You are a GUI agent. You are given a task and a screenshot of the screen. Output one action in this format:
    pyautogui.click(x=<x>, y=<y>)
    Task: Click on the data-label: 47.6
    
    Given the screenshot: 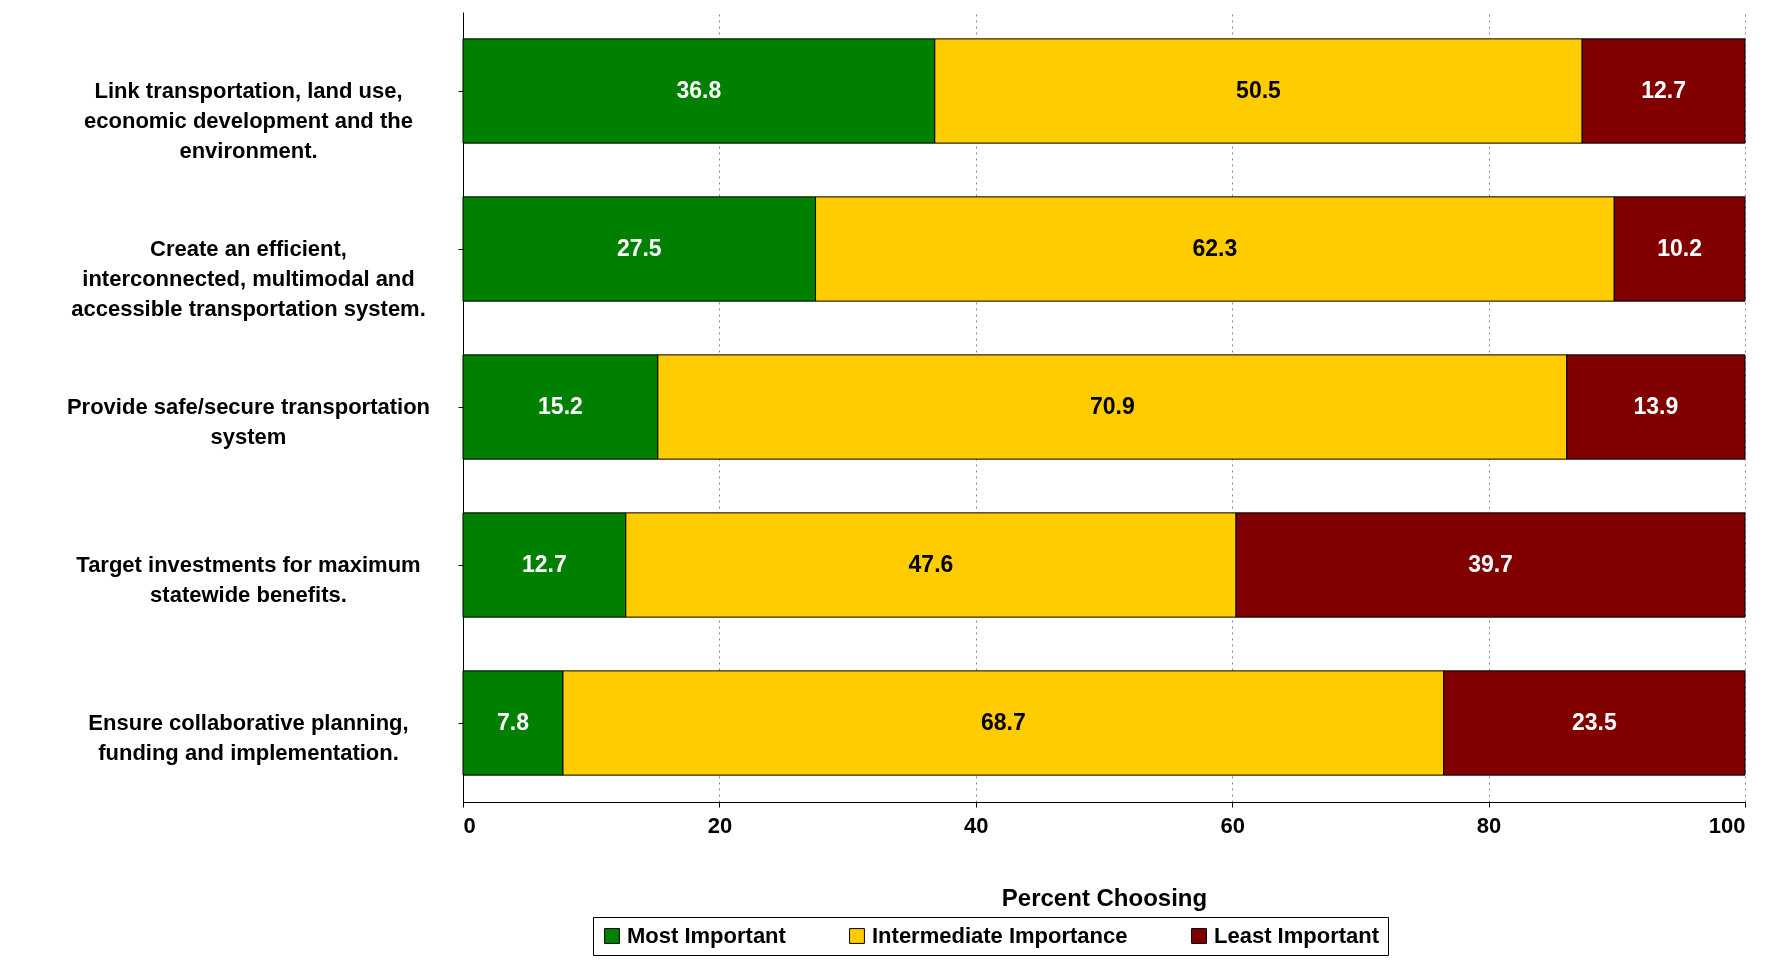 What is the action you would take?
    pyautogui.click(x=931, y=564)
    